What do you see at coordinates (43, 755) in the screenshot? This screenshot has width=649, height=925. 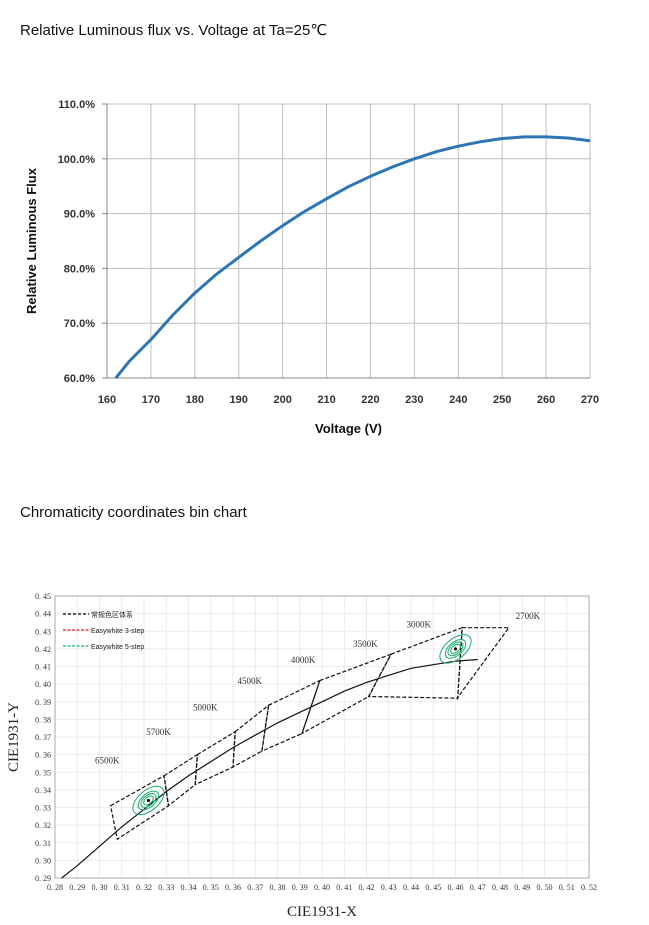 I see `cie-y-tick: 0. 36` at bounding box center [43, 755].